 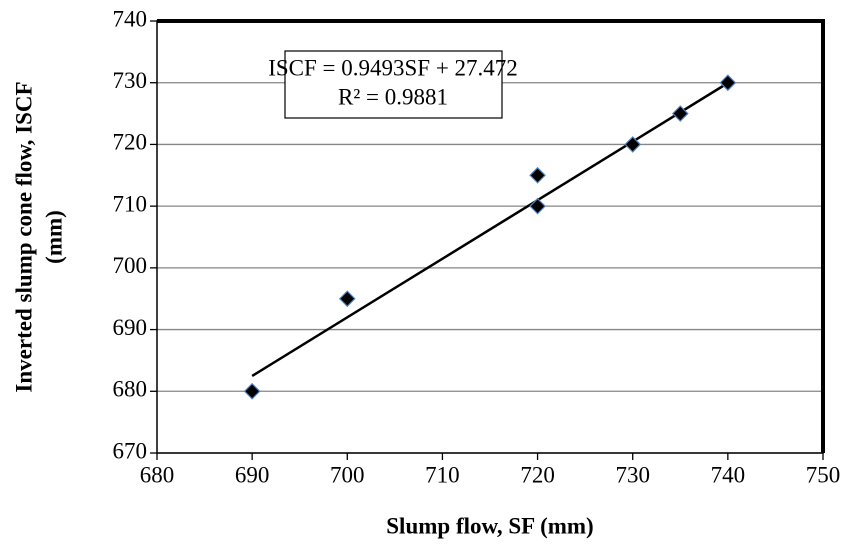 What do you see at coordinates (130, 389) in the screenshot?
I see `y-tick-label: 680` at bounding box center [130, 389].